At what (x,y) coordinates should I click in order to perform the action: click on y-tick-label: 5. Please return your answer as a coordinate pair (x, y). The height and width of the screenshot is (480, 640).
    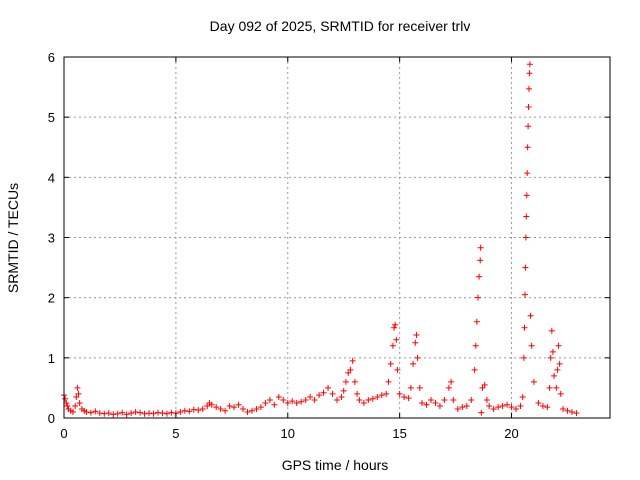
    Looking at the image, I should click on (51, 117).